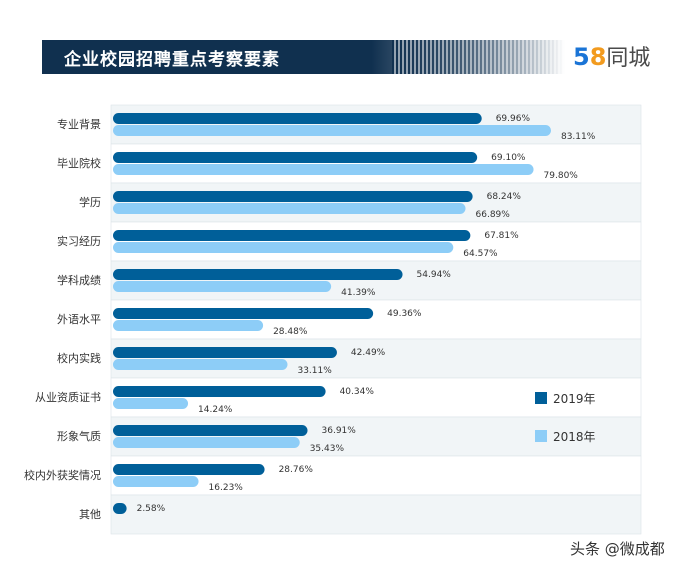 This screenshot has height=570, width=697. What do you see at coordinates (314, 371) in the screenshot?
I see `data-label: 33.11%` at bounding box center [314, 371].